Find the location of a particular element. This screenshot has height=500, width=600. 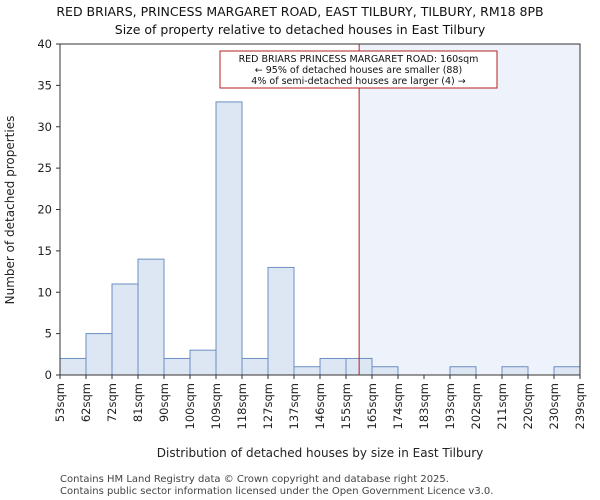

y-tick-label: 25 is located at coordinates (44, 168).